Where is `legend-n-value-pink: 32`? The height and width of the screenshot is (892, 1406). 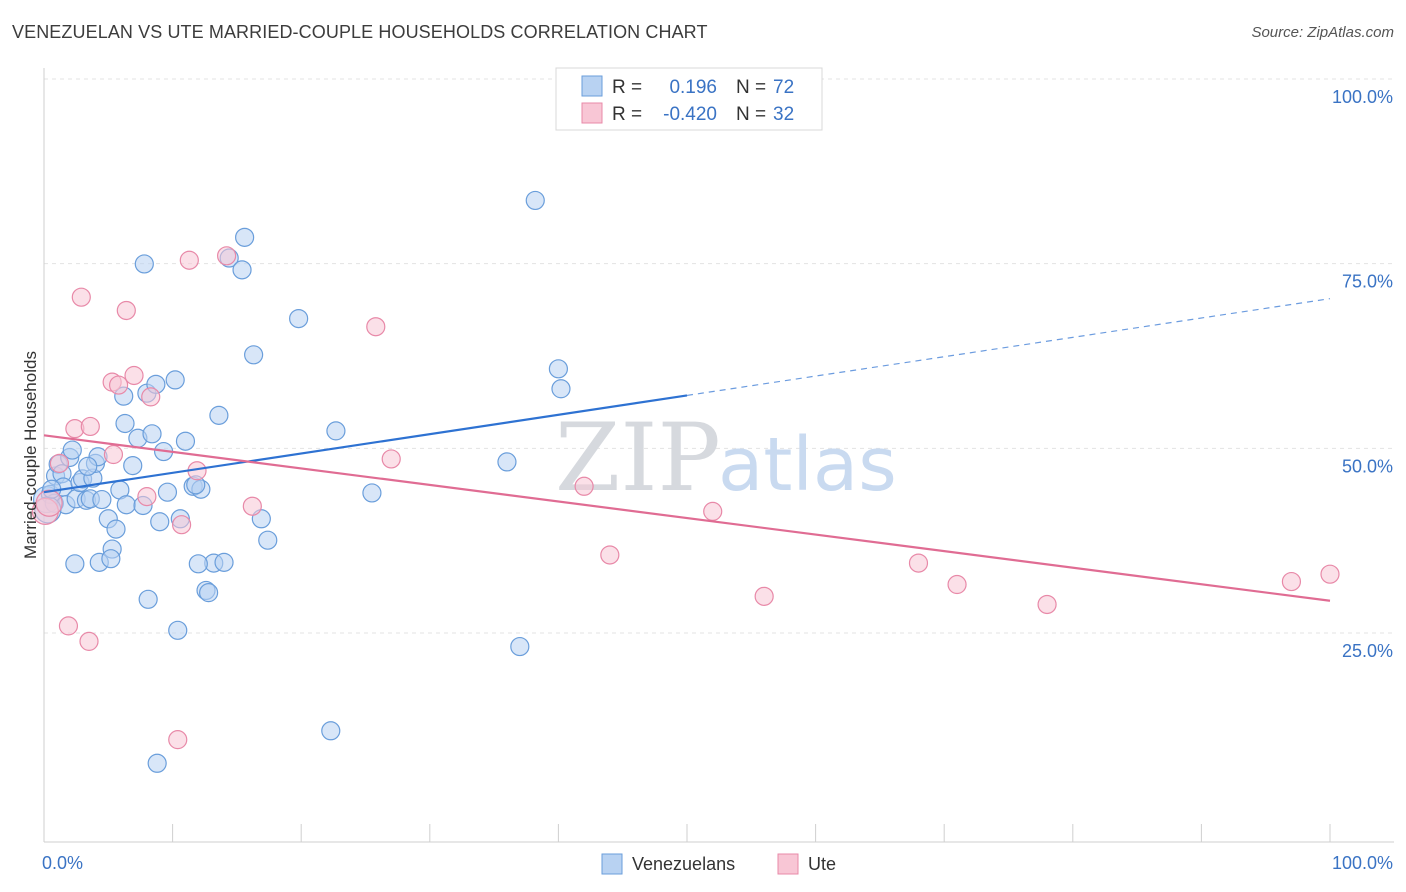 legend-n-value-pink: 32 is located at coordinates (783, 114).